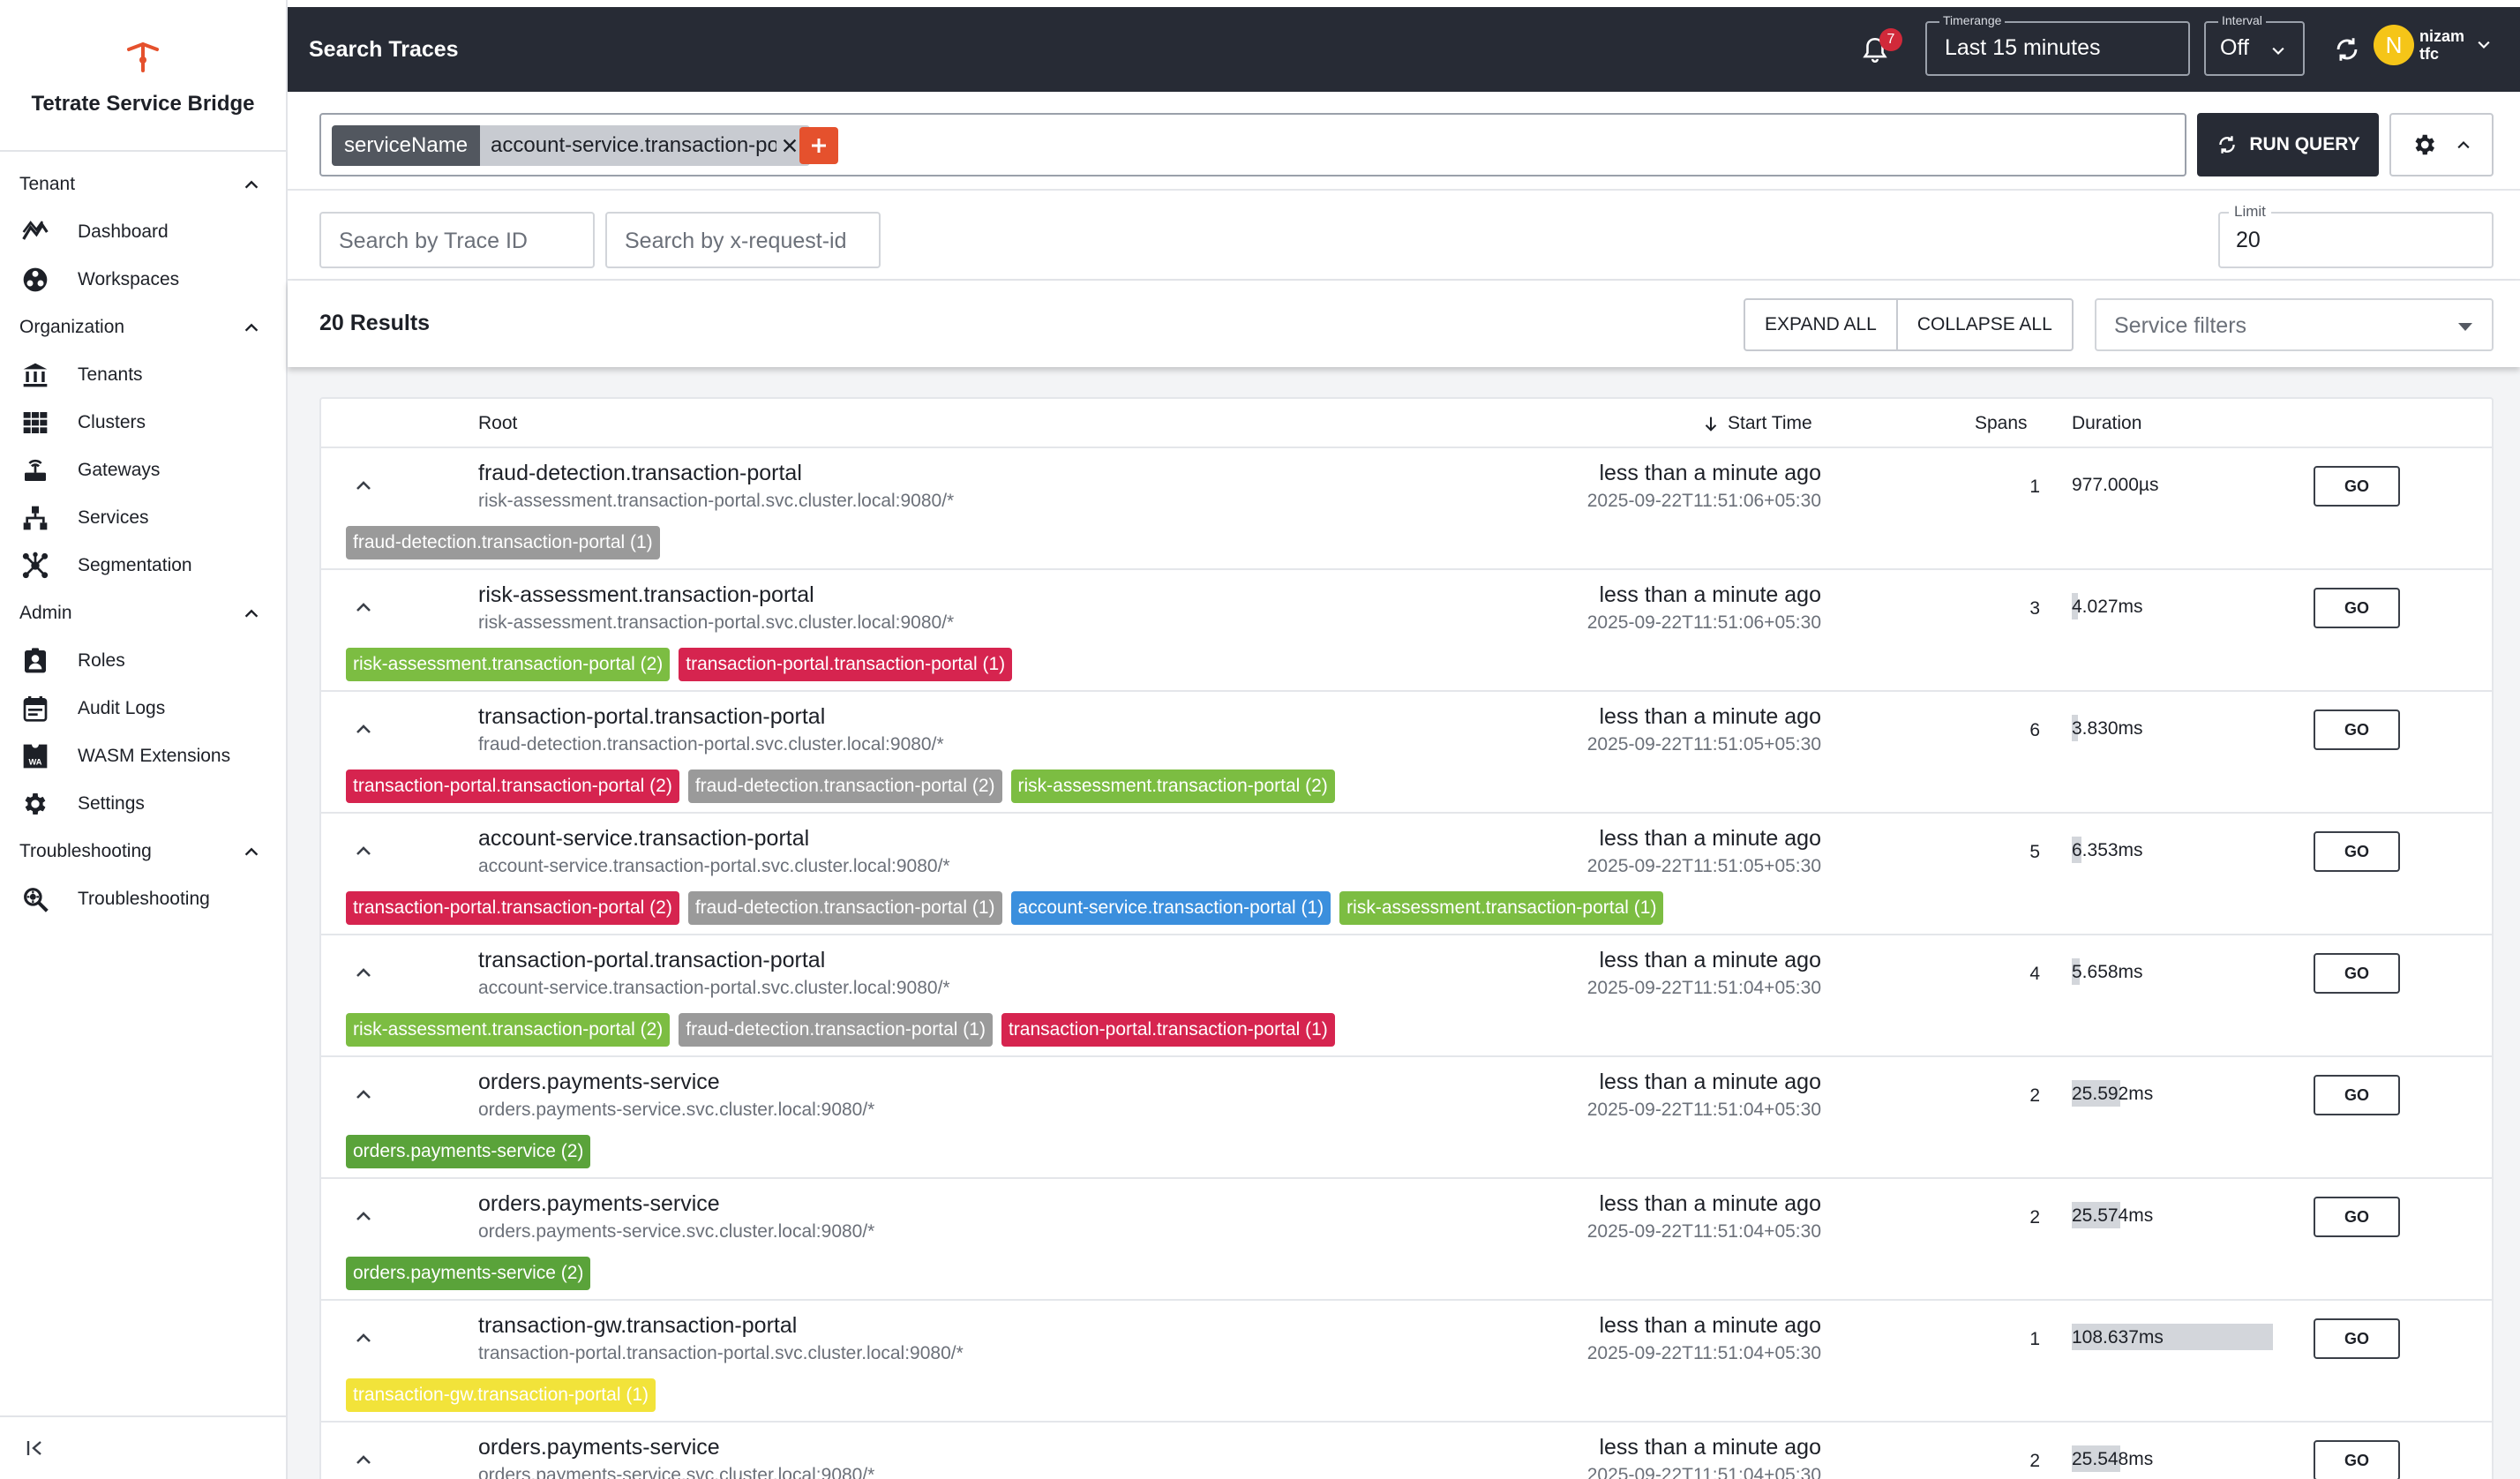 The width and height of the screenshot is (2520, 1479). I want to click on trace-start-timestamp: 2025-09-22T11:51:05+05:30, so click(1703, 744).